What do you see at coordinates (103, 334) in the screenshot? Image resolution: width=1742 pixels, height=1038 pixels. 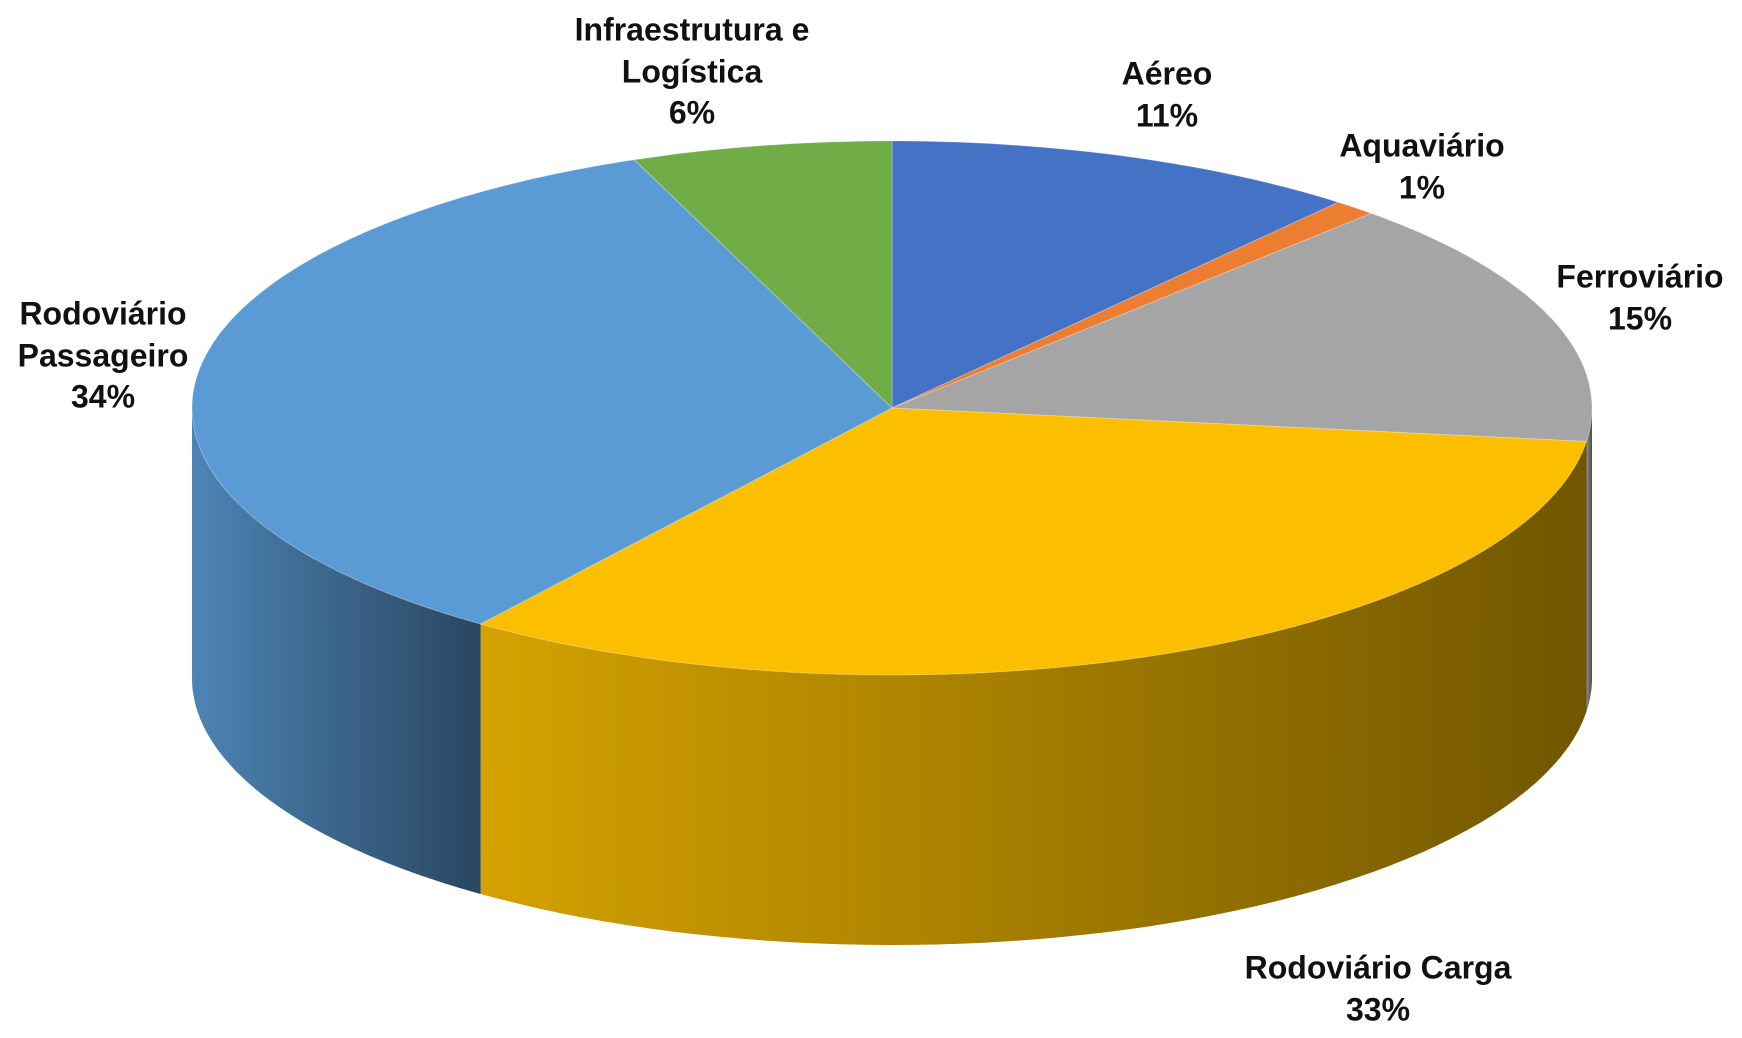 I see `category-label: Rodoviário Passageiro` at bounding box center [103, 334].